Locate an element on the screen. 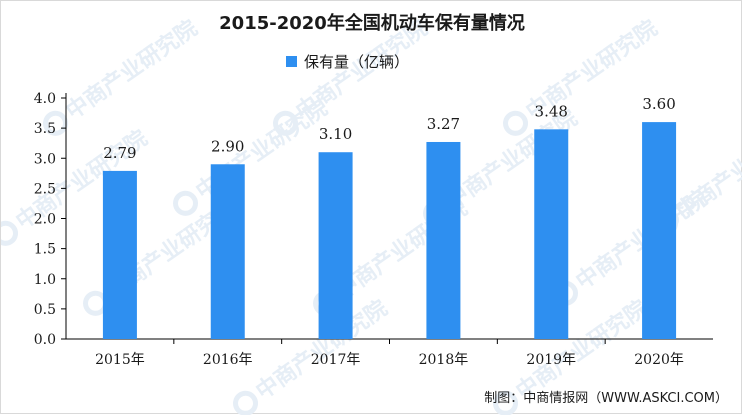  data-labels: 2.79 2.90 3.10 3.27 3.48 3.60 is located at coordinates (389, 128).